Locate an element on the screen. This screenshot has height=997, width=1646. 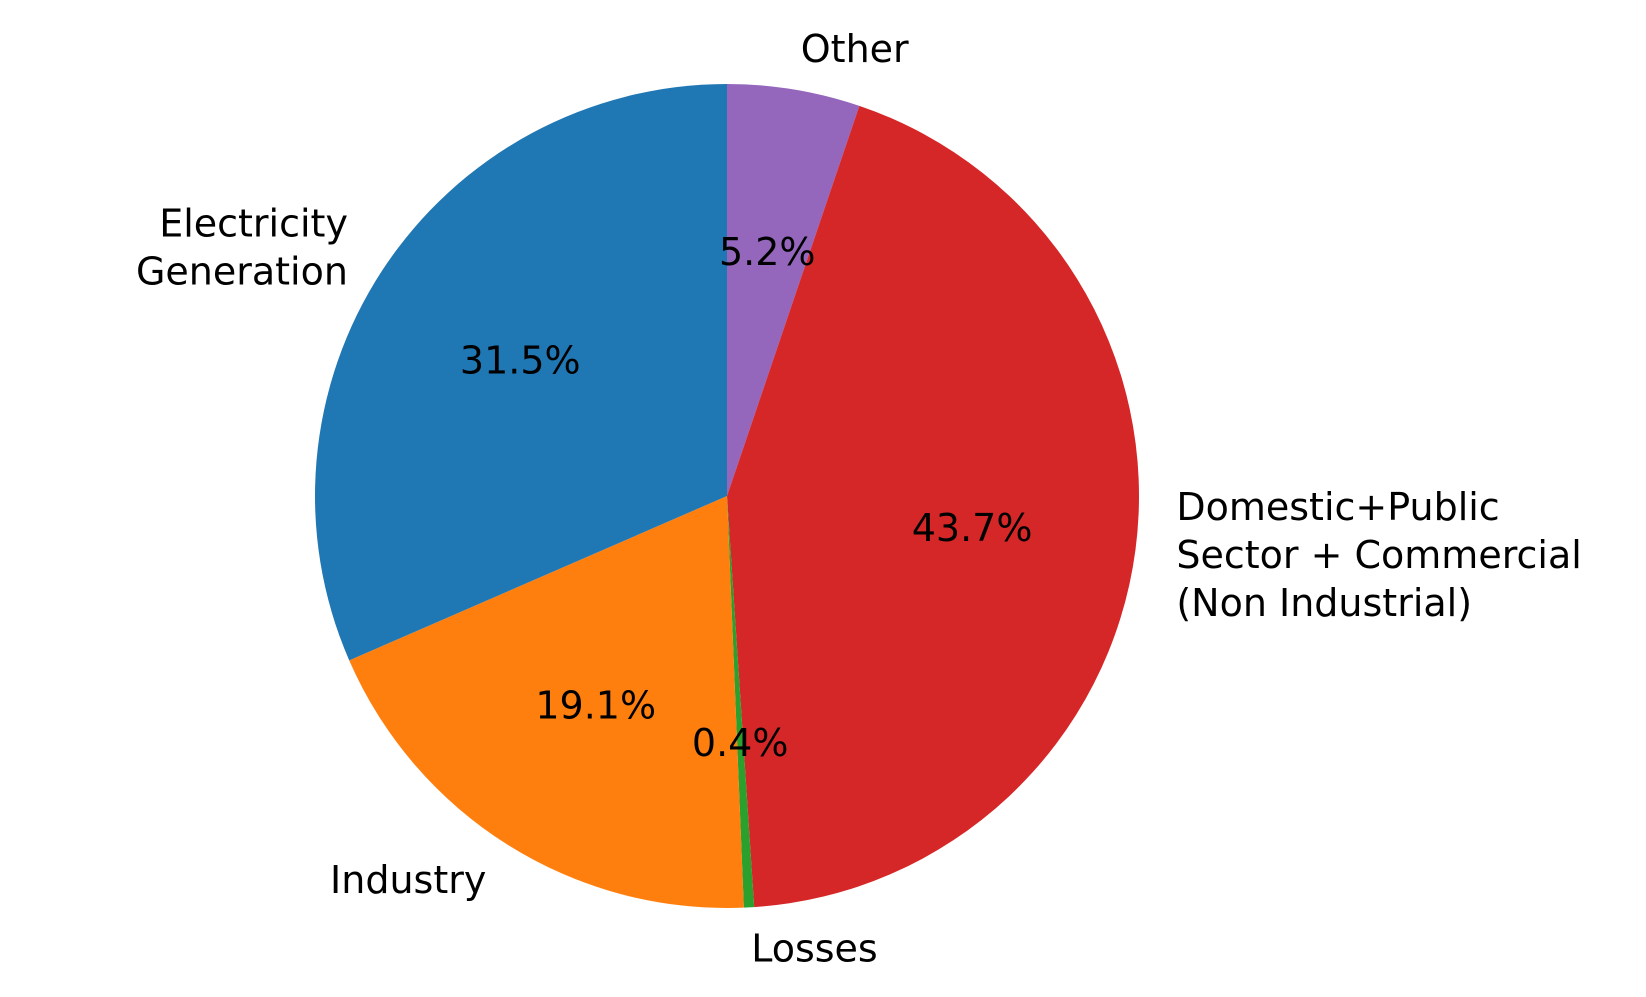
category-label-industry: Industry is located at coordinates (408, 880).